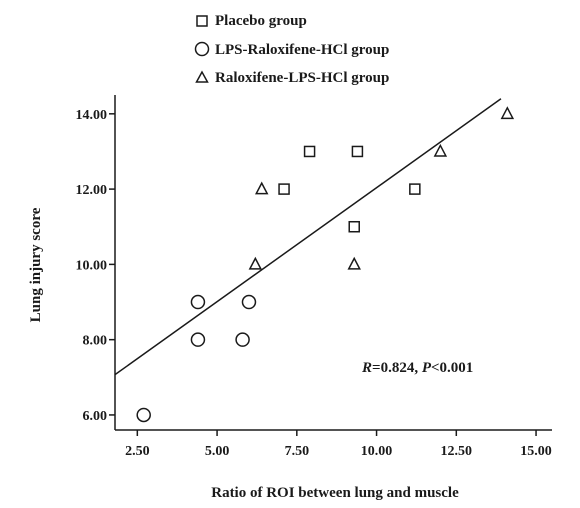  What do you see at coordinates (302, 78) in the screenshot?
I see `legend-label-raloxifene-lps: Raloxifene-LPS-HCl group` at bounding box center [302, 78].